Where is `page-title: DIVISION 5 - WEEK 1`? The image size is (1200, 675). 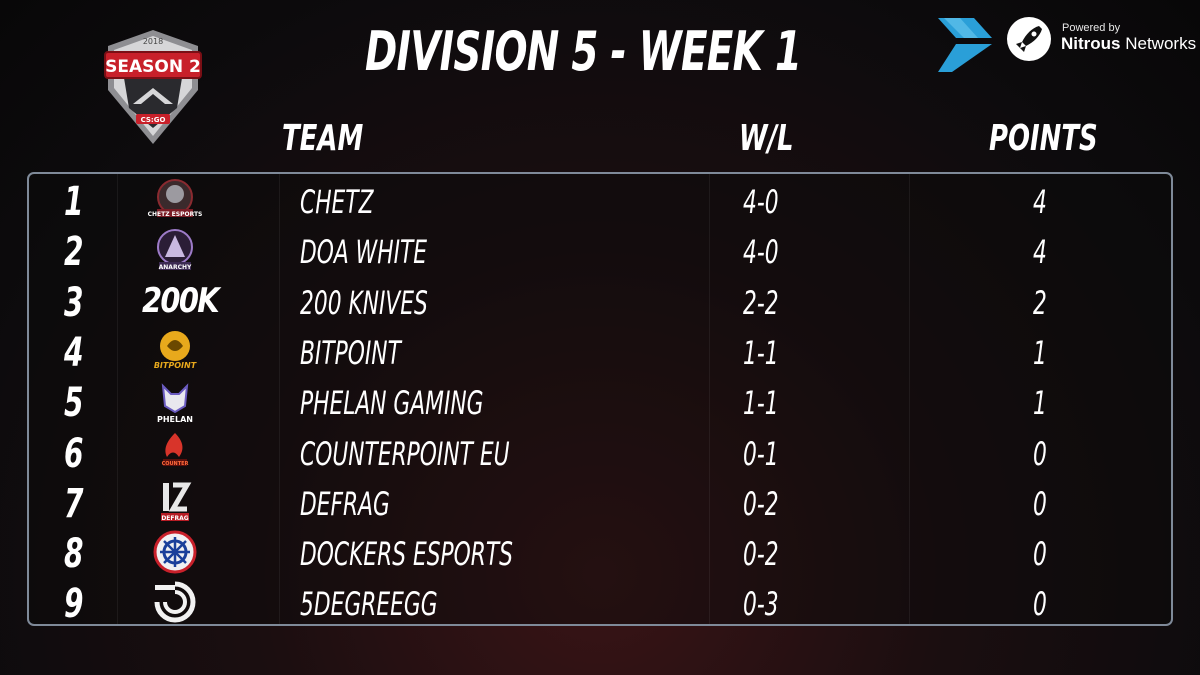
page-title: DIVISION 5 - WEEK 1 is located at coordinates (583, 51).